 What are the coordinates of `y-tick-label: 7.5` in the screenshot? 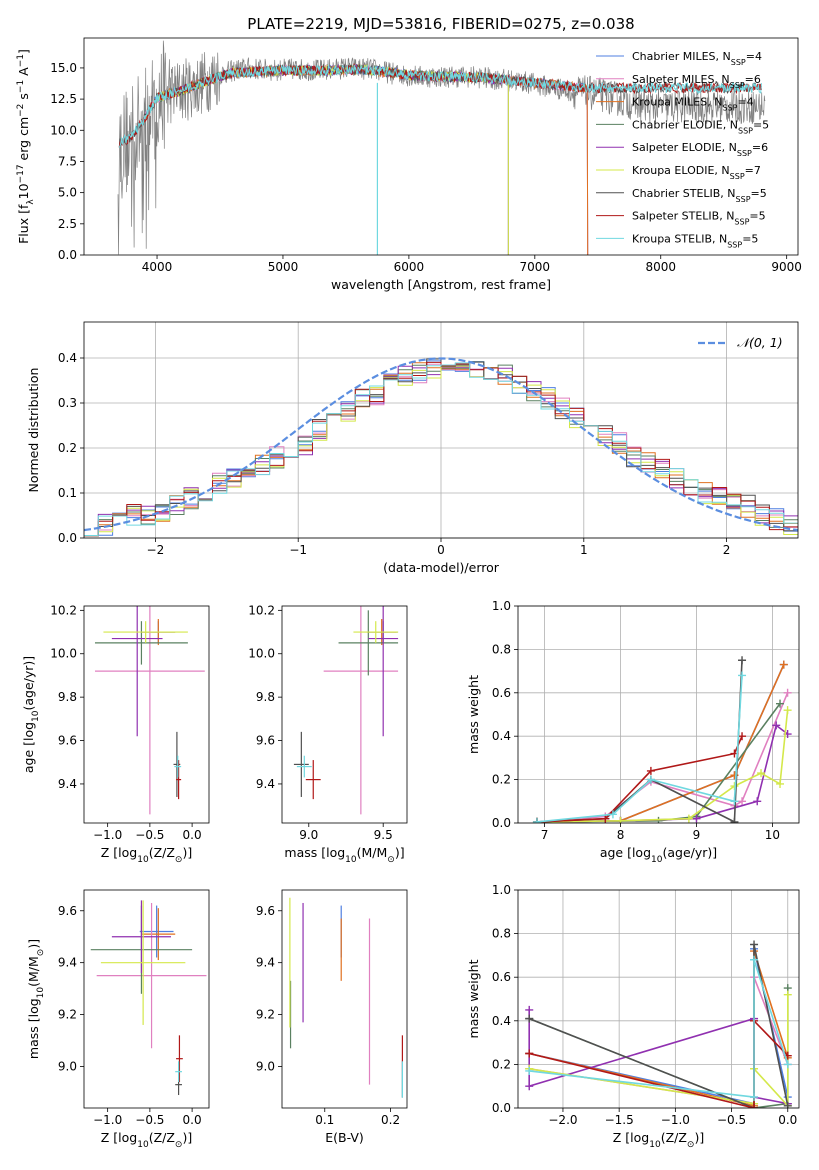 It's located at (67, 161).